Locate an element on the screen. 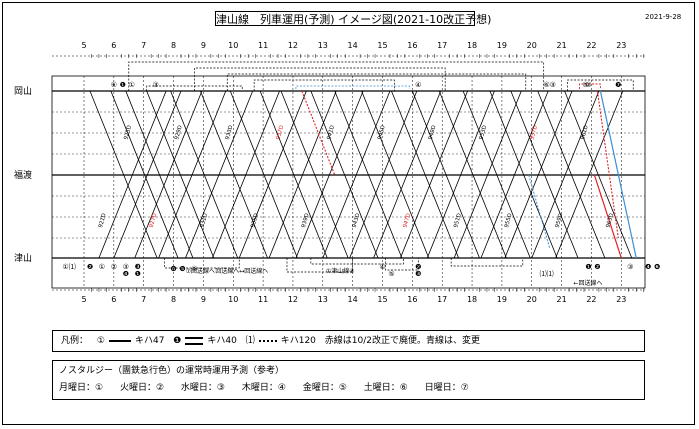 This screenshot has width=699, height=429. hour-label-top: 17 is located at coordinates (442, 45).